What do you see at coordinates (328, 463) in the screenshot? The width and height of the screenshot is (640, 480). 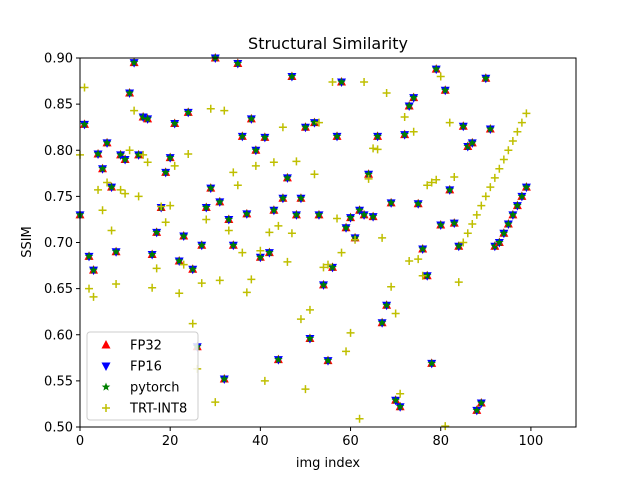 I see `x-axis-label: img index` at bounding box center [328, 463].